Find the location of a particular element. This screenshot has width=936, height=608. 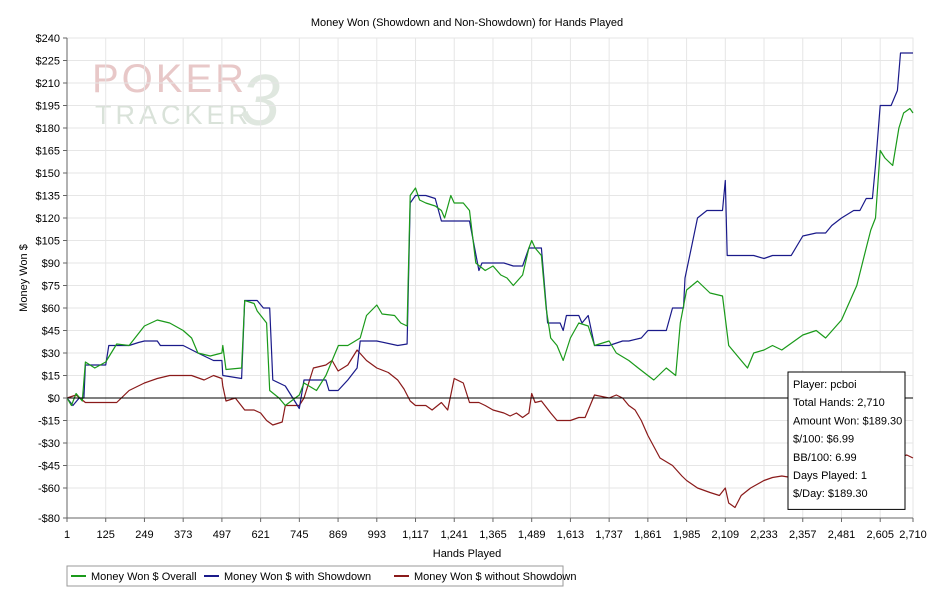

x-tick-label: 2,357 is located at coordinates (803, 535).